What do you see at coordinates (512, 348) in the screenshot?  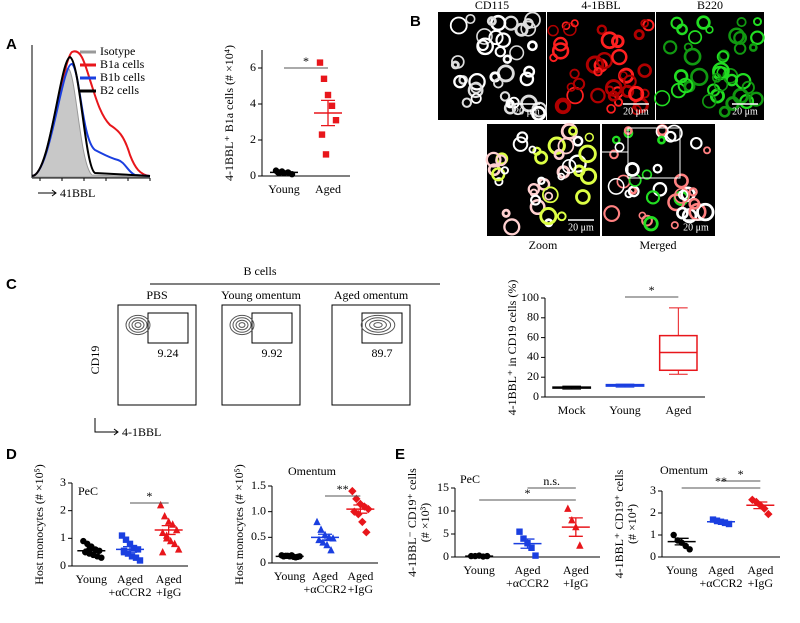 I see `y-axis-label: 4-1BBL⁺ in CD19 cells (%)` at bounding box center [512, 348].